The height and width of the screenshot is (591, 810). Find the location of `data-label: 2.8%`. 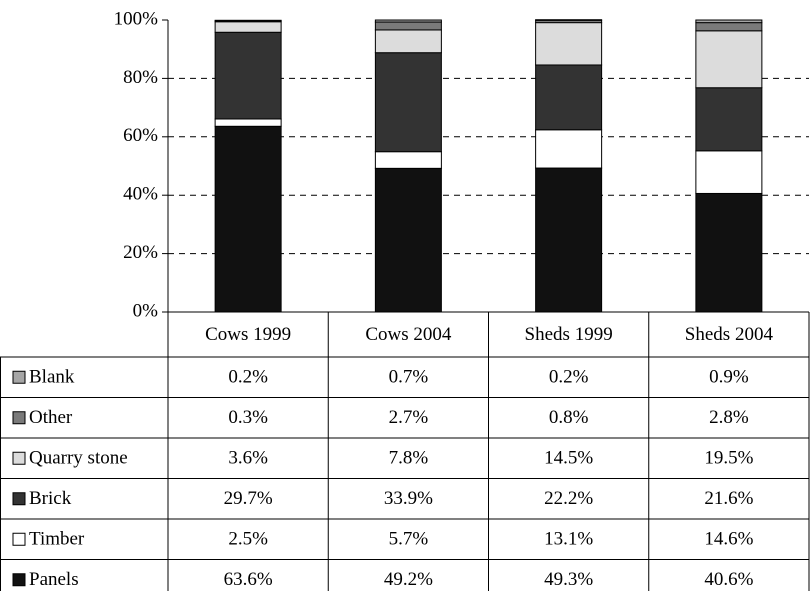

data-label: 2.8% is located at coordinates (729, 417).